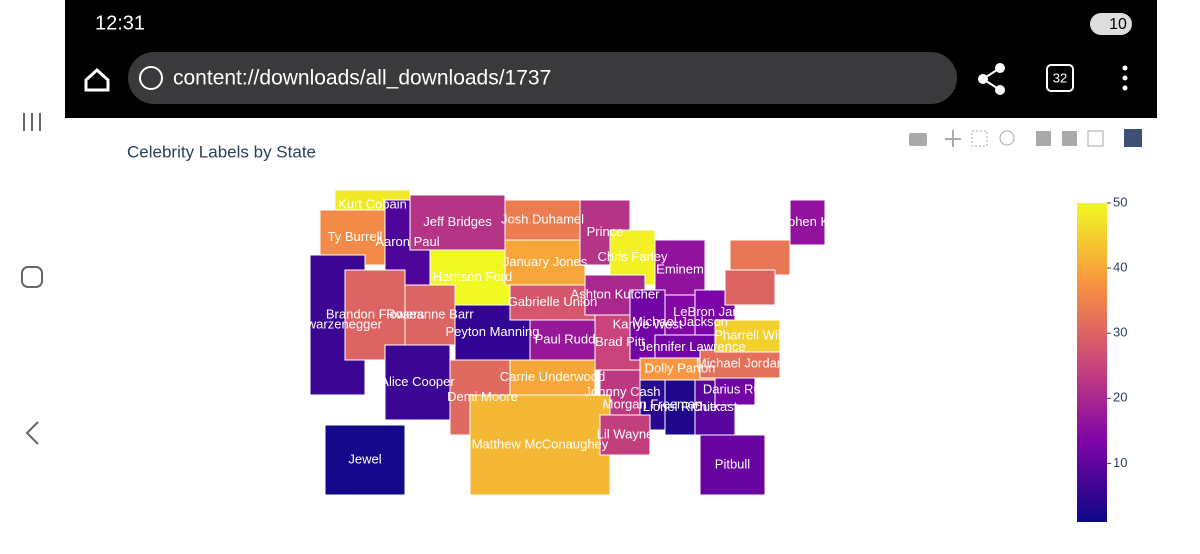  Describe the element at coordinates (1120, 332) in the screenshot. I see `colorbar-tick-label: 30` at that location.